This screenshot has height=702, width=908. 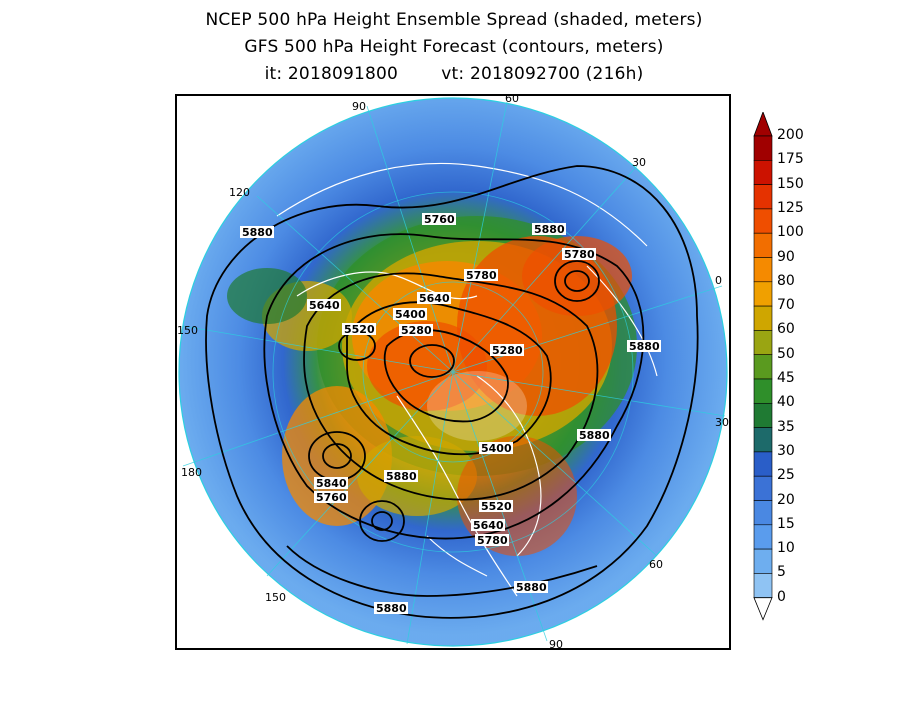 I want to click on colorbar-tick-label: 40, so click(x=786, y=402).